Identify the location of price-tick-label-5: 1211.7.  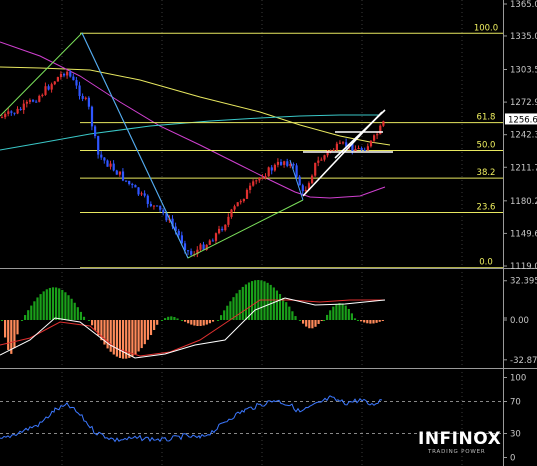
(523, 168).